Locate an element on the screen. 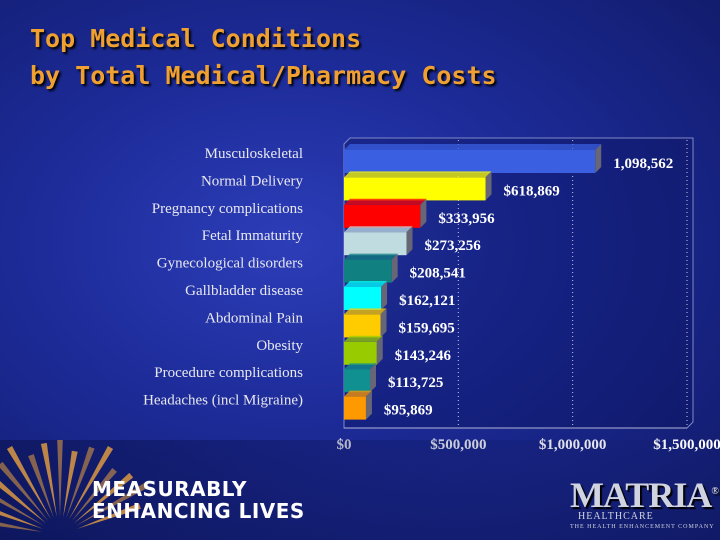 The image size is (720, 540). category-label: Gallbladder disease is located at coordinates (244, 291).